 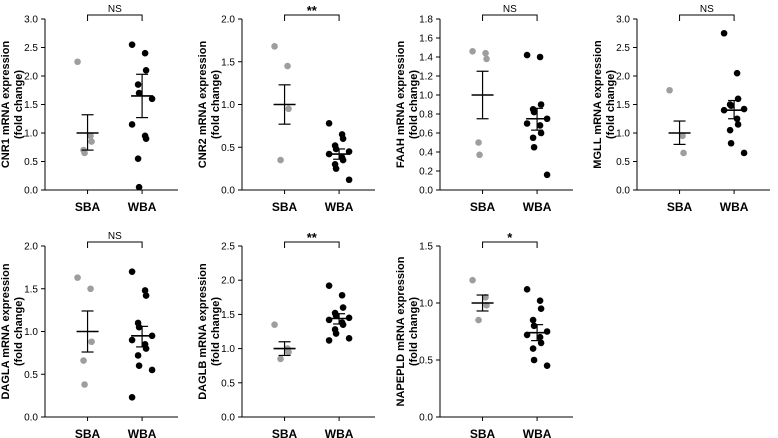 I want to click on y-tick-label: 0.8, so click(x=426, y=115).